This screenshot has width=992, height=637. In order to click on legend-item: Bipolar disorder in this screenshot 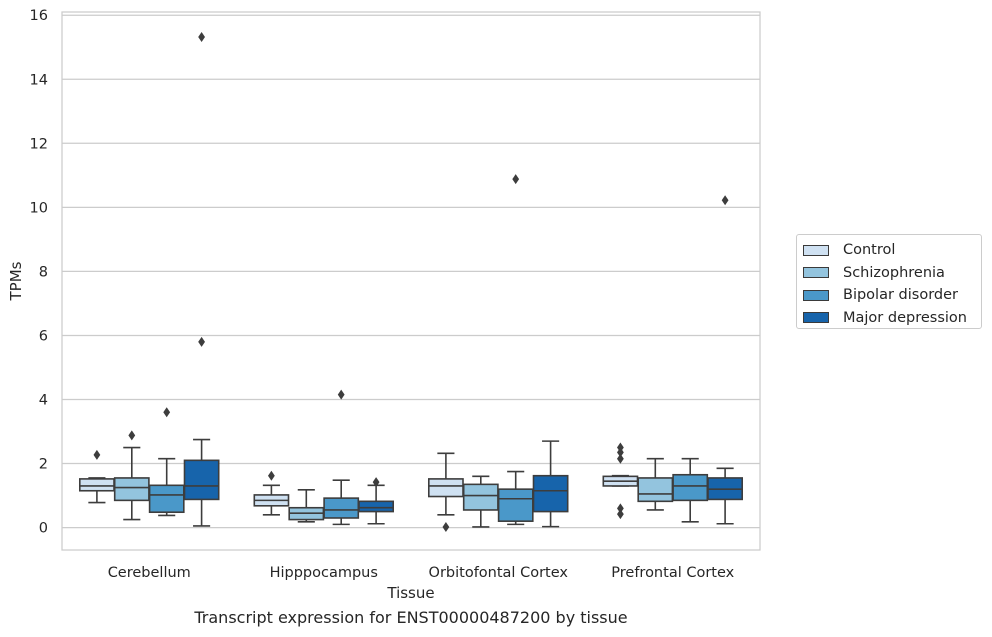, I will do `click(892, 295)`.